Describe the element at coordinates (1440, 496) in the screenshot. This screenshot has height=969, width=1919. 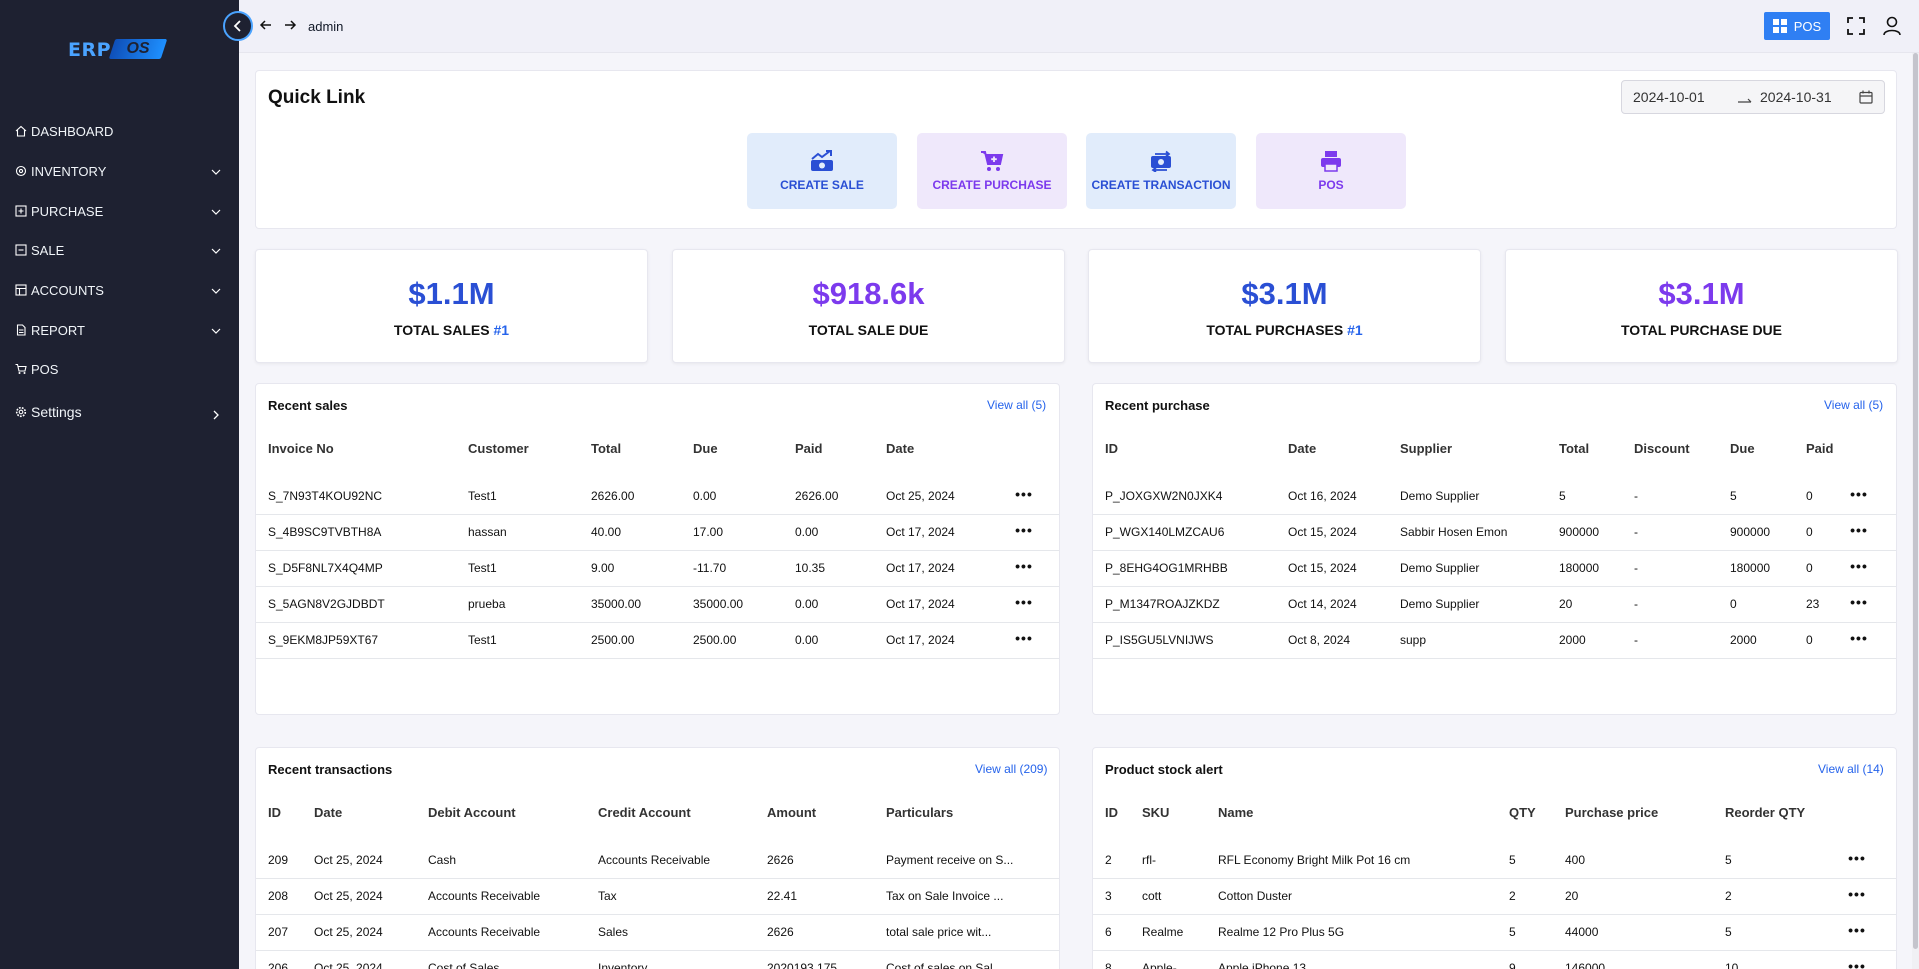
I see `table-cell: Demo Supplier` at that location.